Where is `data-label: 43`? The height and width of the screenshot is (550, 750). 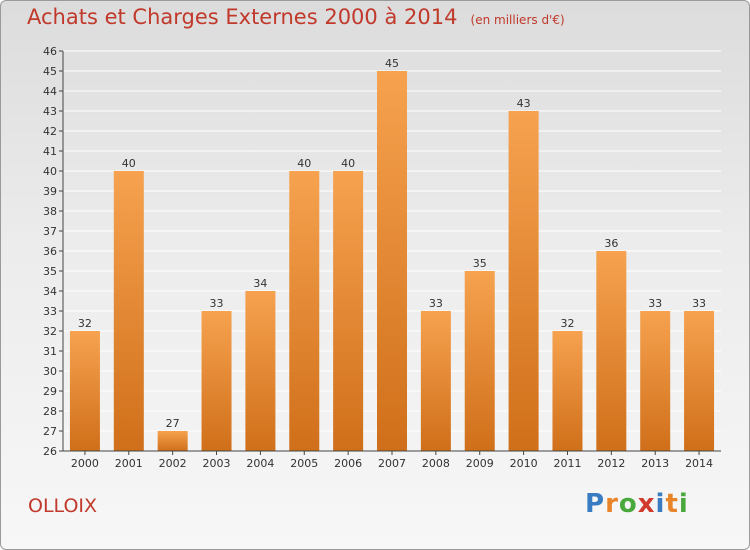 data-label: 43 is located at coordinates (524, 103).